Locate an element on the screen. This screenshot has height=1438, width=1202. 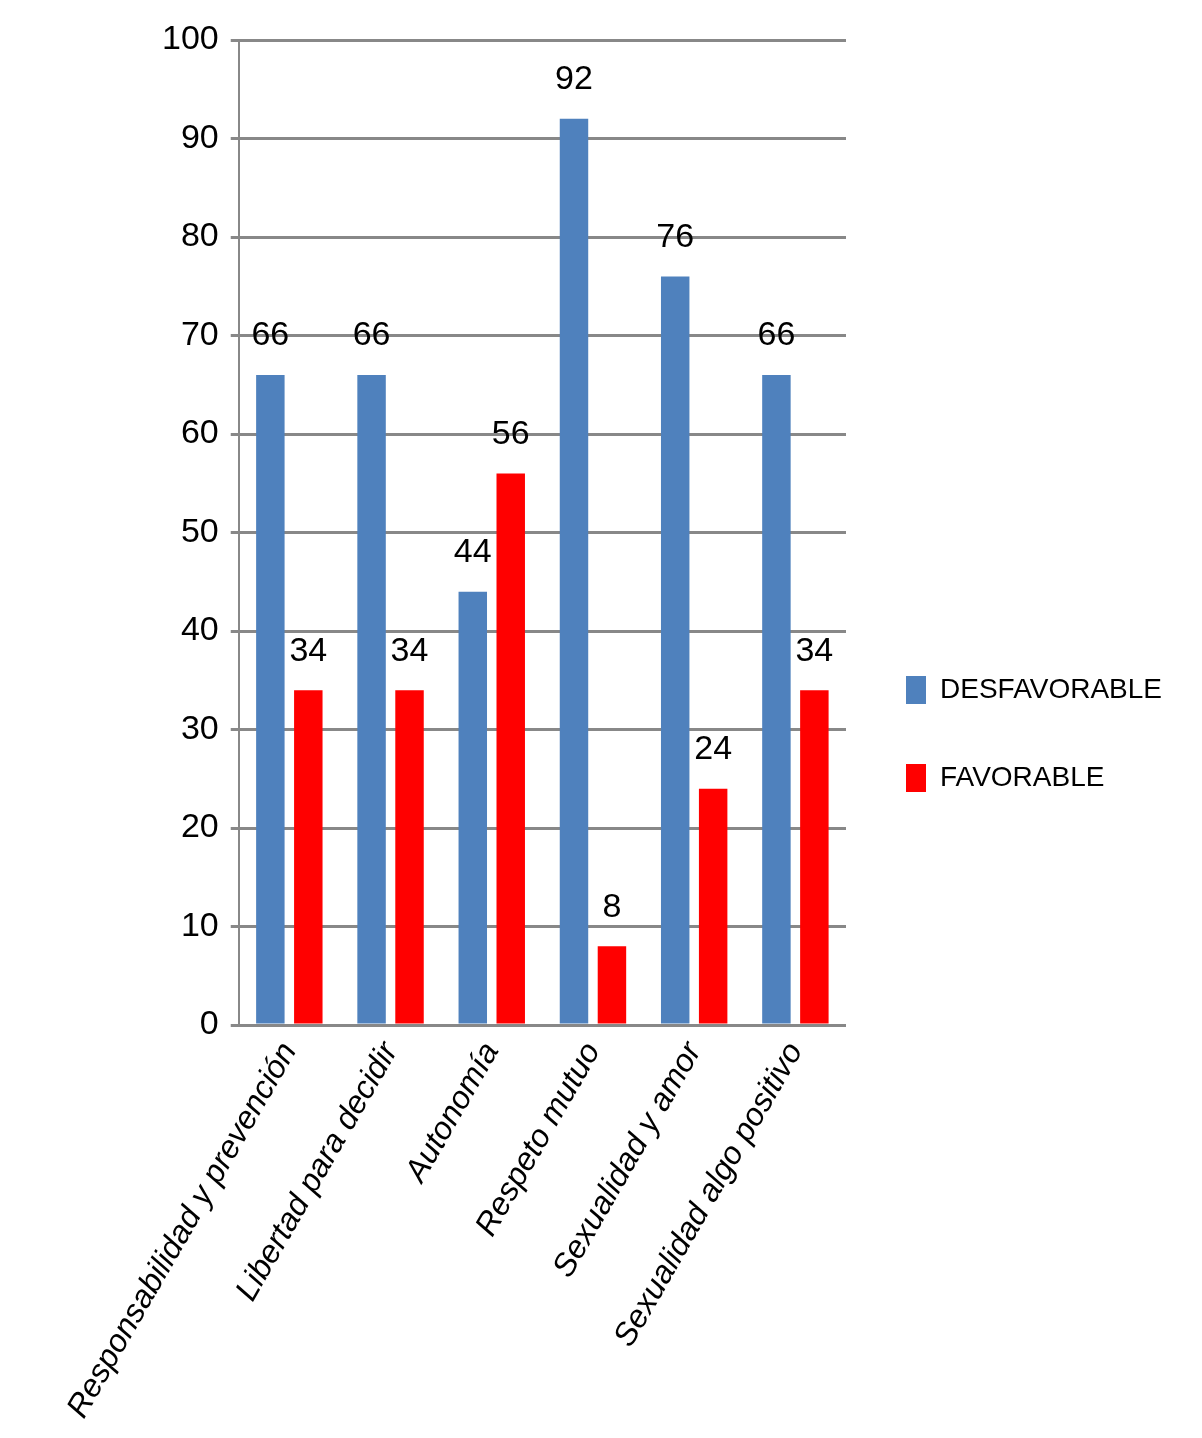
data-label: 92 is located at coordinates (574, 77).